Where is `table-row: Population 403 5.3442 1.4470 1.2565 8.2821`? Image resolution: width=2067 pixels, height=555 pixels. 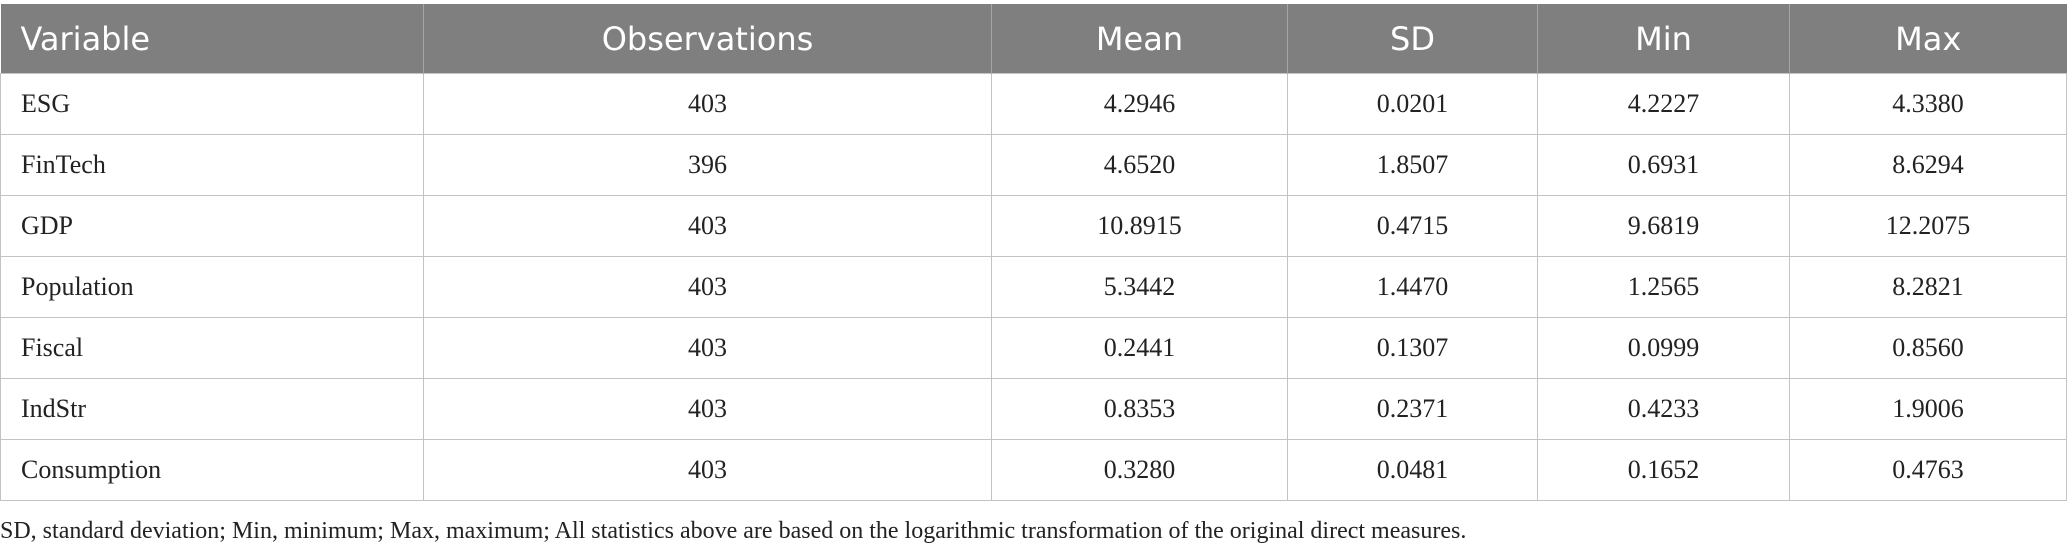 table-row: Population 403 5.3442 1.4470 1.2565 8.2821 is located at coordinates (1033, 287).